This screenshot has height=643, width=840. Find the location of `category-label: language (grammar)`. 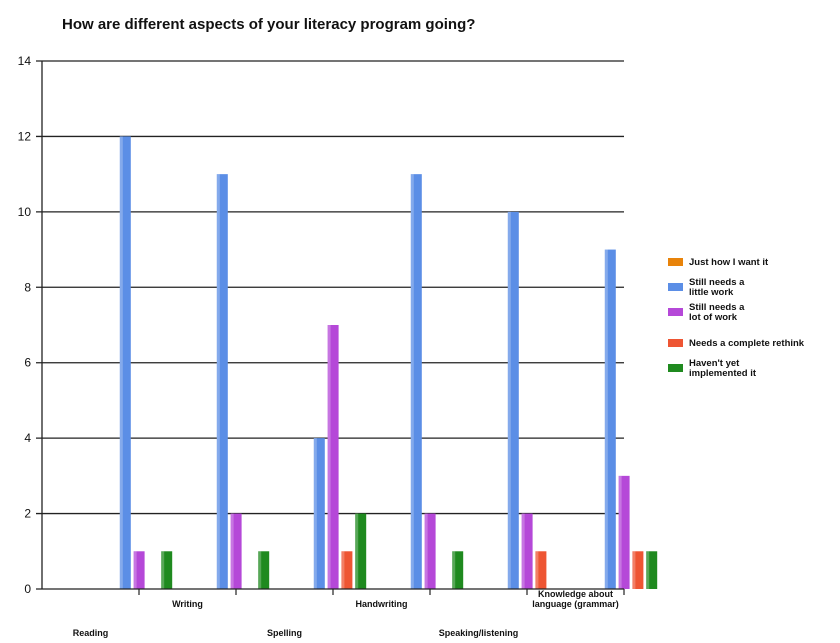

category-label: language (grammar) is located at coordinates (575, 604).